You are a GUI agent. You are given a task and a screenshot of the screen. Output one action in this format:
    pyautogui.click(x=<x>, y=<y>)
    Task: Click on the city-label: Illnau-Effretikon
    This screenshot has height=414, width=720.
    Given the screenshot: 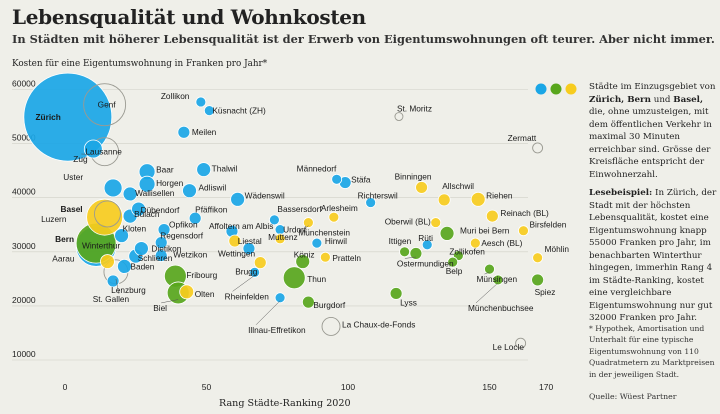 What is the action you would take?
    pyautogui.click(x=277, y=330)
    